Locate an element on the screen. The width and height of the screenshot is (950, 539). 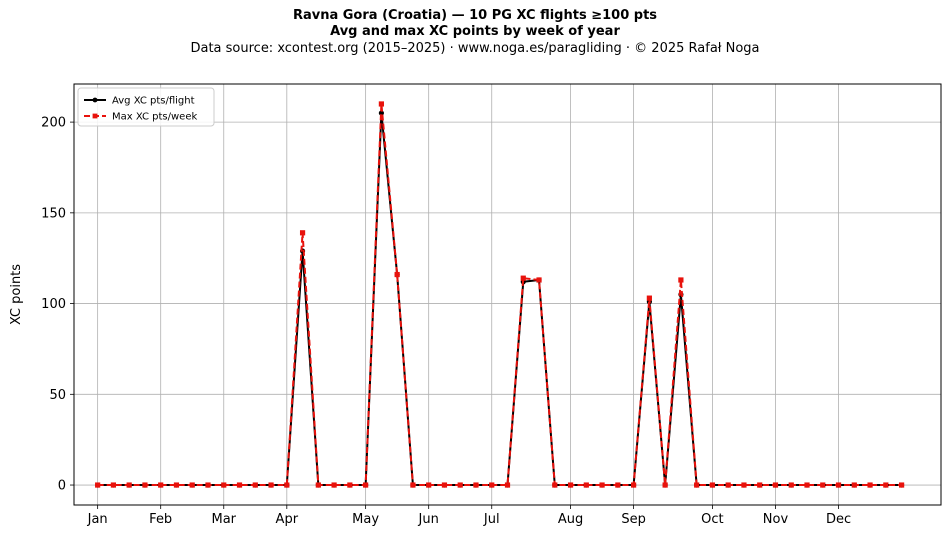
x-tick-label: Oct is located at coordinates (712, 519).